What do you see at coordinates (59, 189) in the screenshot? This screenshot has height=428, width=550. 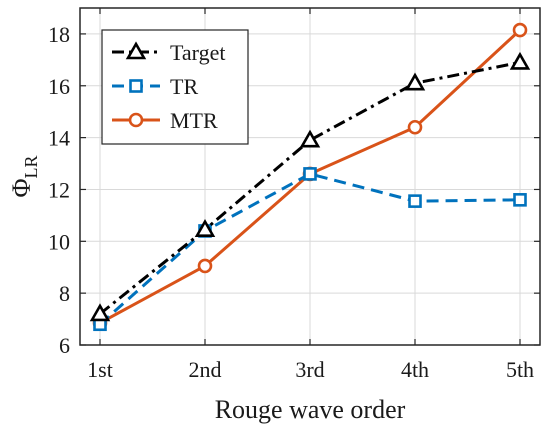 I see `y-tick-label: 12` at bounding box center [59, 189].